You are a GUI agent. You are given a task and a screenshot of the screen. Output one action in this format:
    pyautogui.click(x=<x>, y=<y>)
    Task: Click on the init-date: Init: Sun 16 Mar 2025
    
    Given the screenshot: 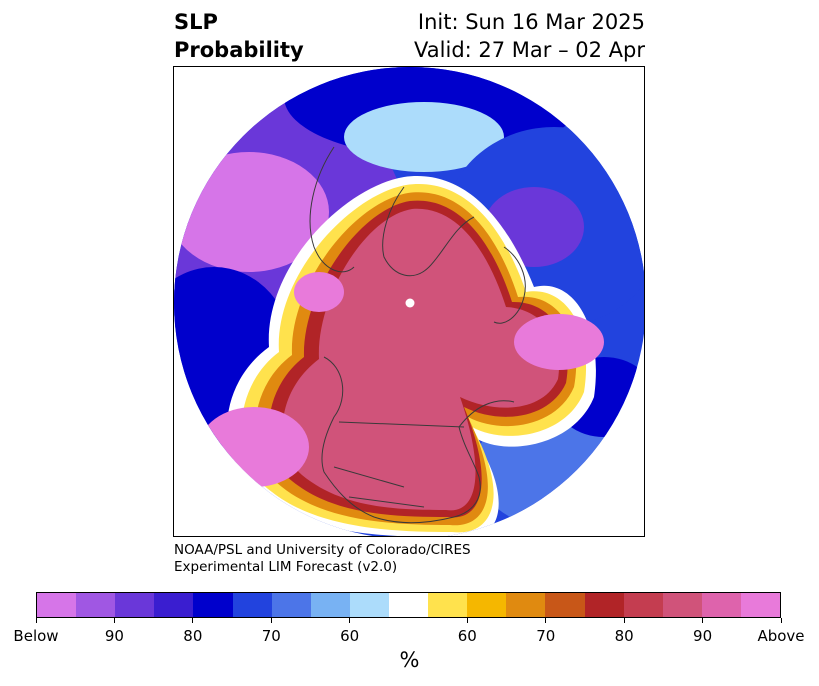 What is the action you would take?
    pyautogui.click(x=531, y=22)
    